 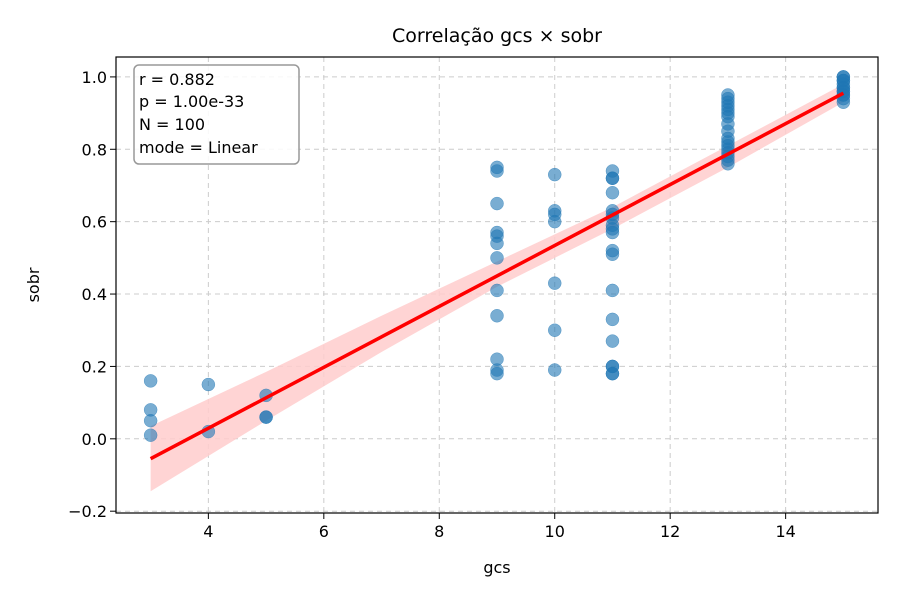 What do you see at coordinates (172, 124) in the screenshot?
I see `stats-line-n: N = 100` at bounding box center [172, 124].